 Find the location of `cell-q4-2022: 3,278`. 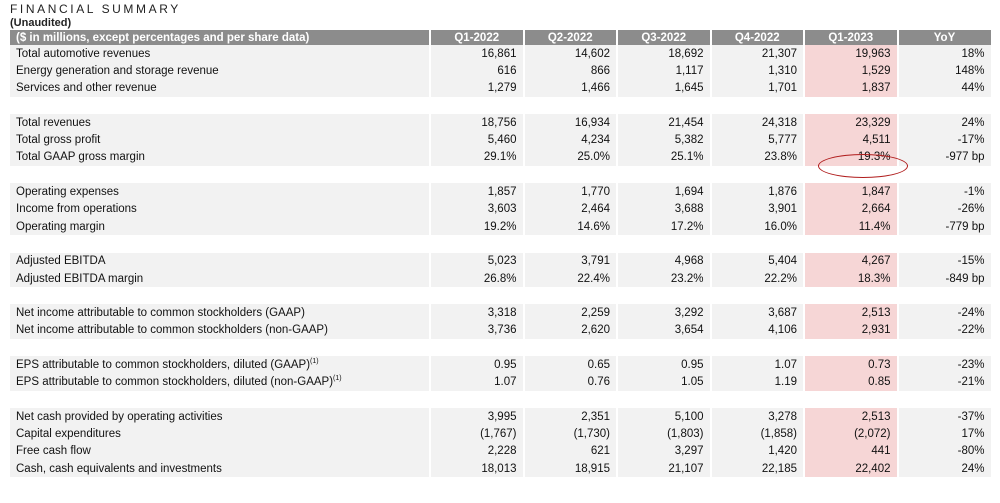

cell-q4-2022: 3,278 is located at coordinates (757, 417).